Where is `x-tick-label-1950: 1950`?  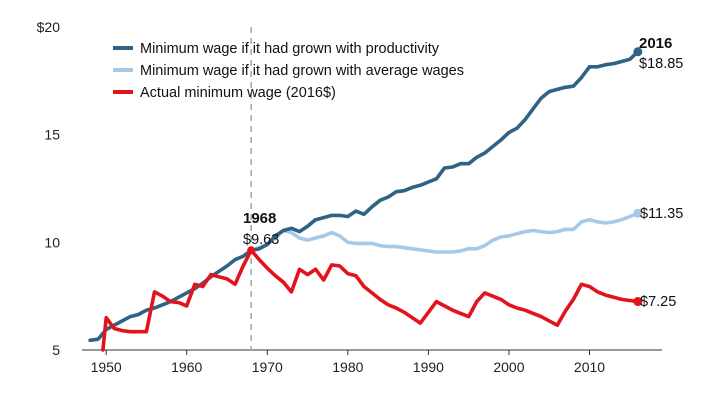
x-tick-label-1950: 1950 is located at coordinates (106, 367).